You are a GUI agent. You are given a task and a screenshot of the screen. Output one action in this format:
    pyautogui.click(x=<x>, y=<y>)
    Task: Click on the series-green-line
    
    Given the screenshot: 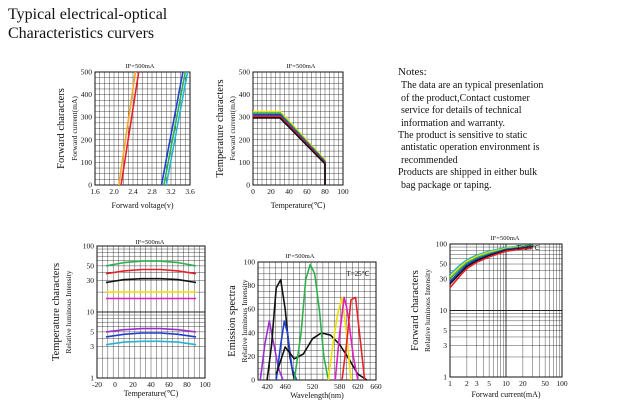 What is the action you would take?
    pyautogui.click(x=175, y=128)
    